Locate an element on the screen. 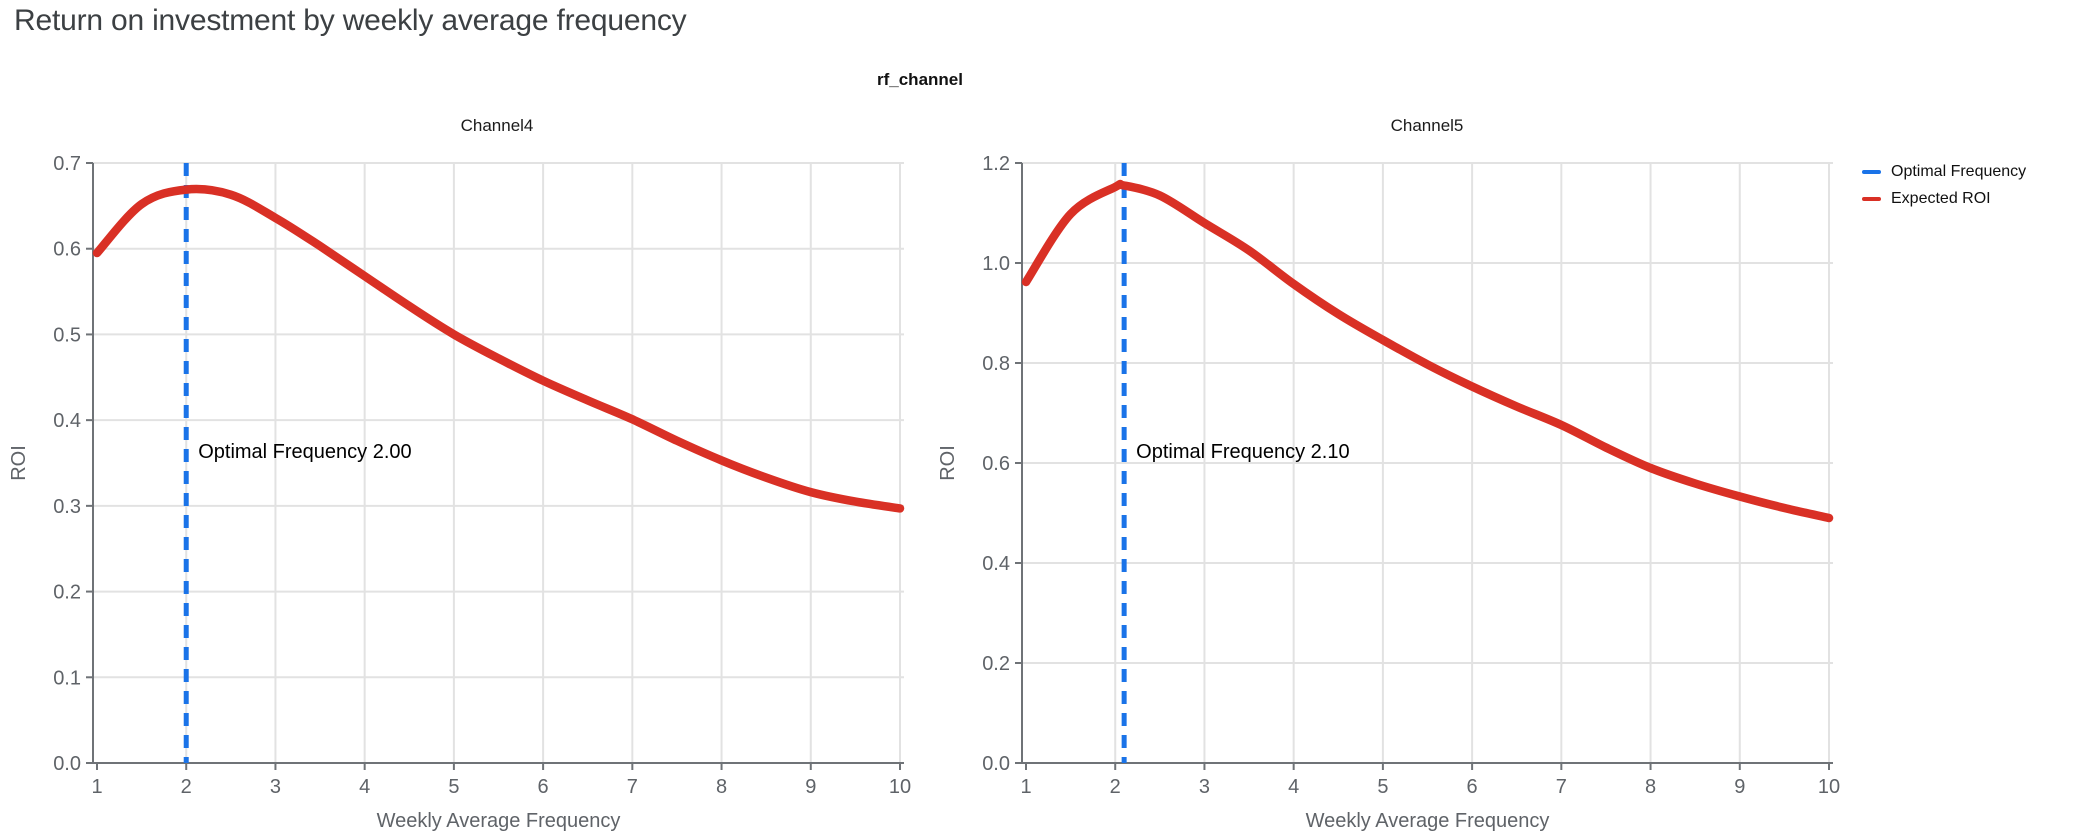 This screenshot has width=2074, height=840. optimal-frequency-swatch-icon is located at coordinates (1871, 171).